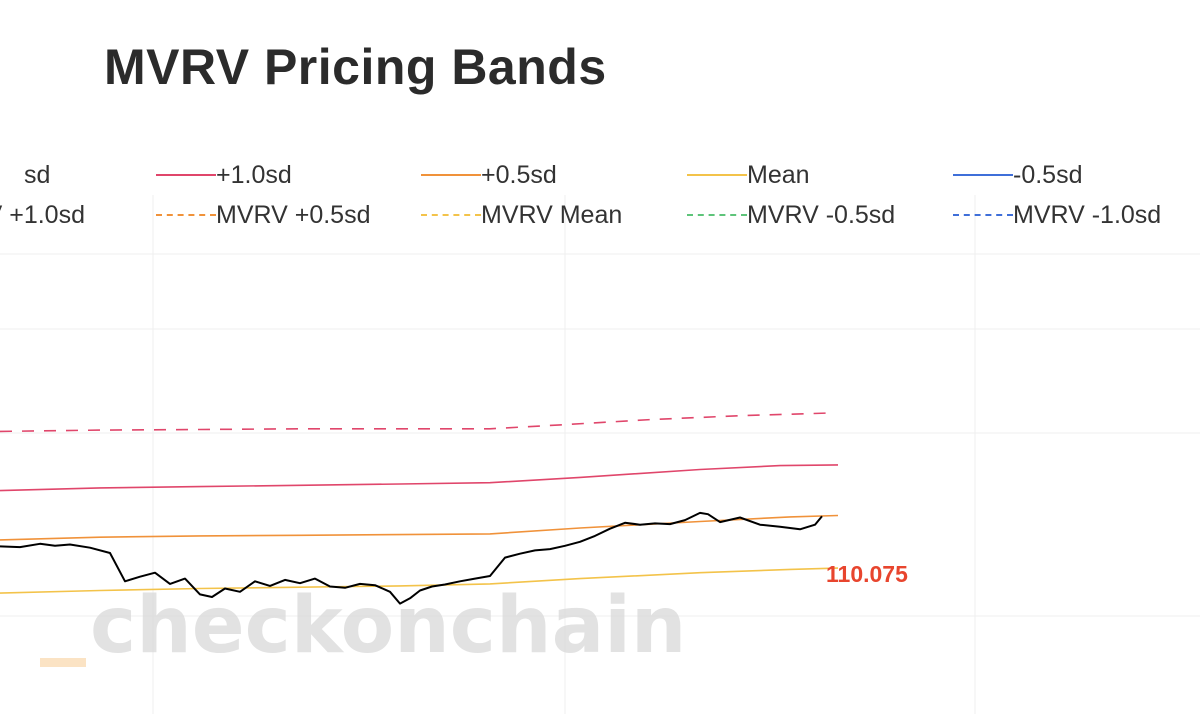  Describe the element at coordinates (552, 214) in the screenshot. I see `legend-label: MVRV Mean` at that location.